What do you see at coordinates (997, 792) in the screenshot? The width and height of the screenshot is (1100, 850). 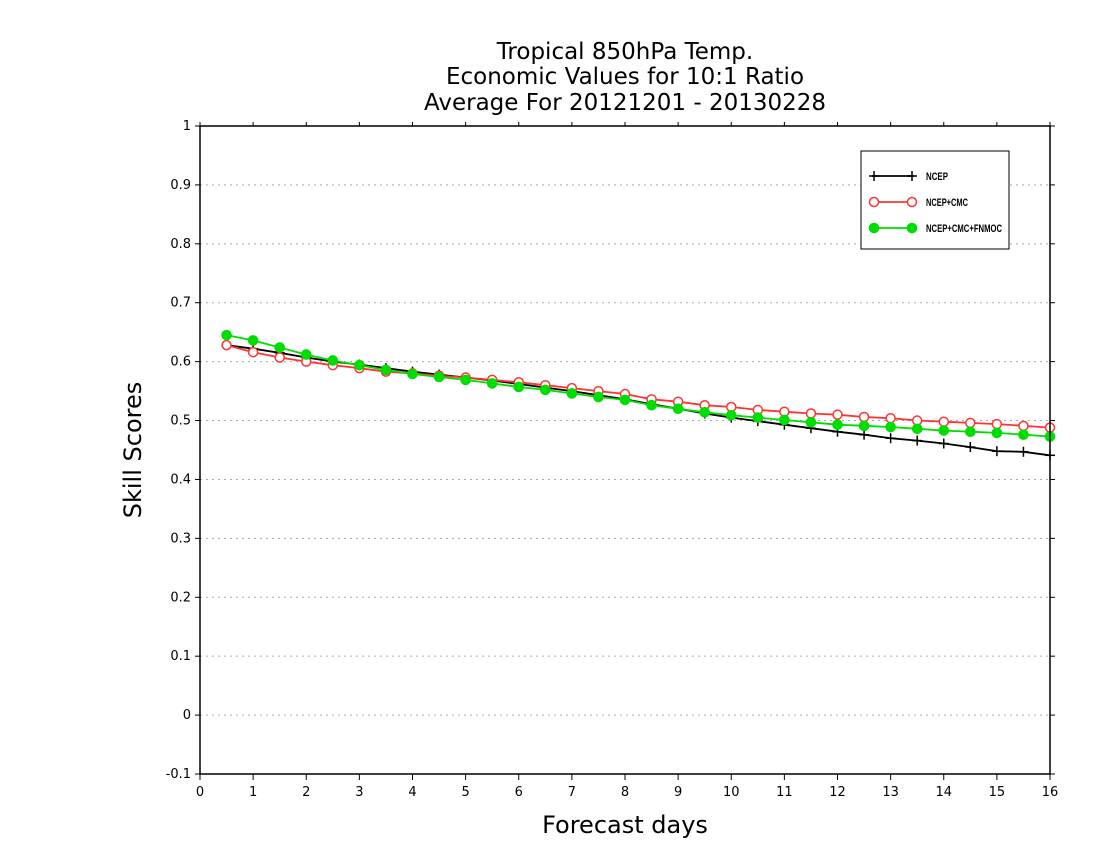 I see `x-tick-label: 15` at bounding box center [997, 792].